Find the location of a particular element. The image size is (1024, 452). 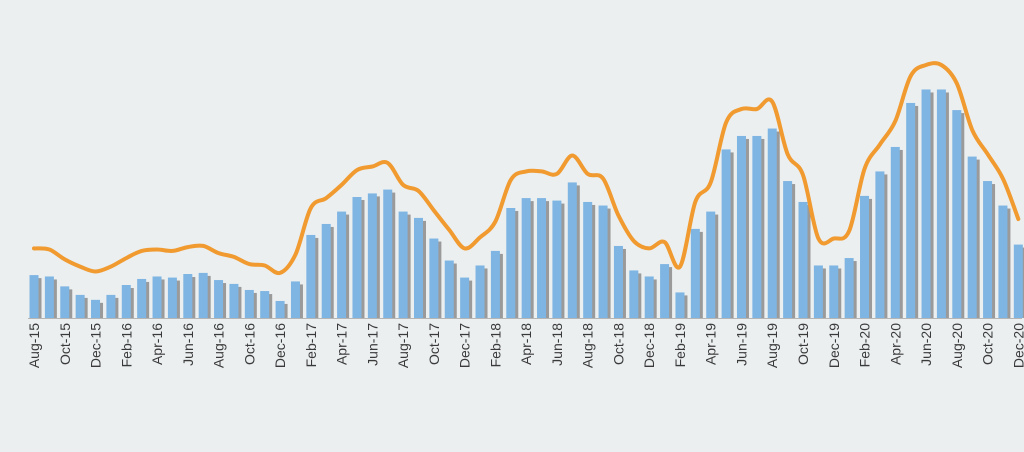

x-tick-label: Dec-15 is located at coordinates (96, 345).